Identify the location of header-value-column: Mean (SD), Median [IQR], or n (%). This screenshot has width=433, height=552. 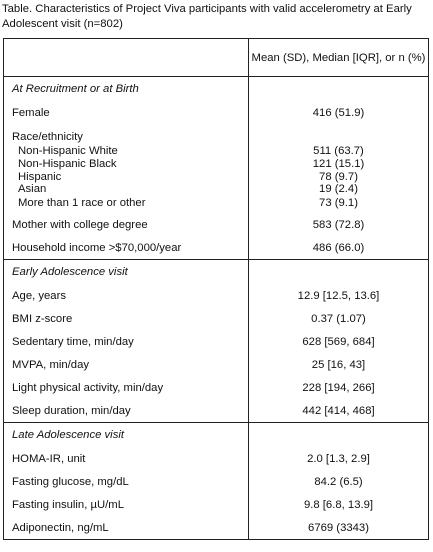
(338, 57).